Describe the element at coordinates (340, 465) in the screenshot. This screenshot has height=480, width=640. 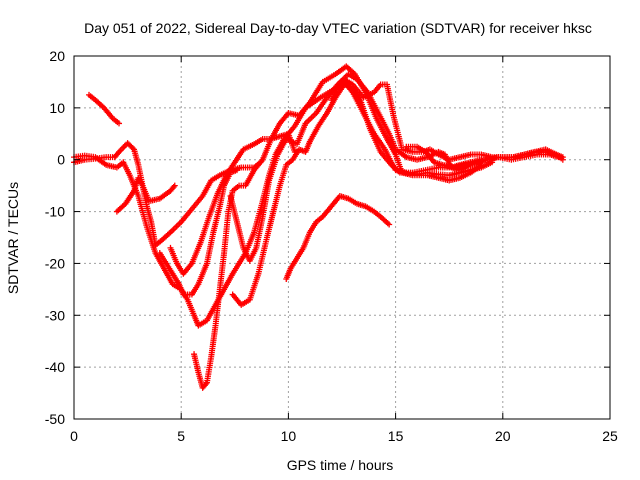
I see `x-axis-label: GPS time / hours` at that location.